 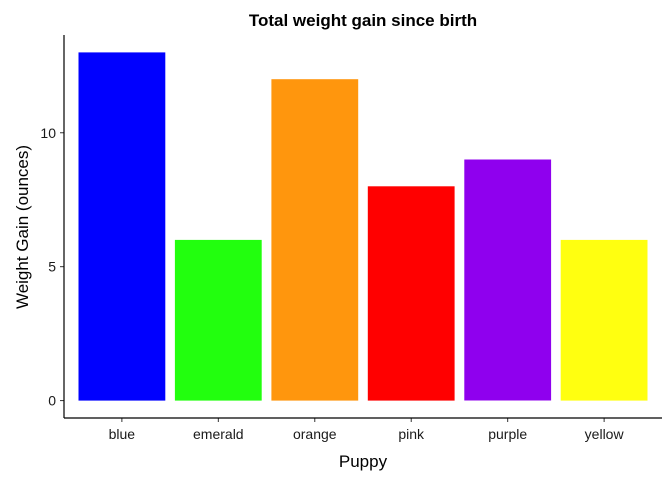 I want to click on x-tick-label: pink, so click(x=411, y=434).